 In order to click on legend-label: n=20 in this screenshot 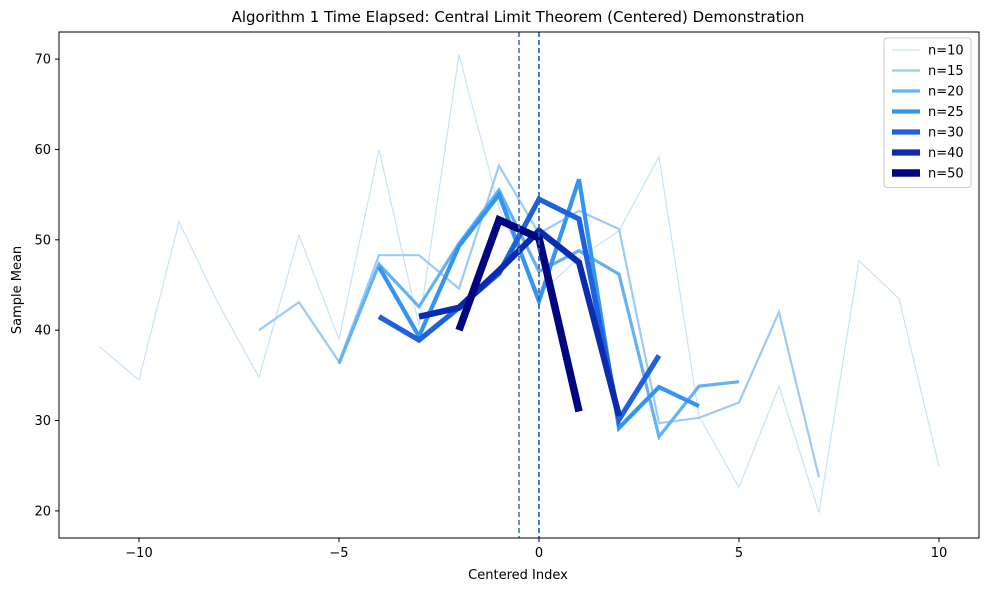, I will do `click(946, 92)`.